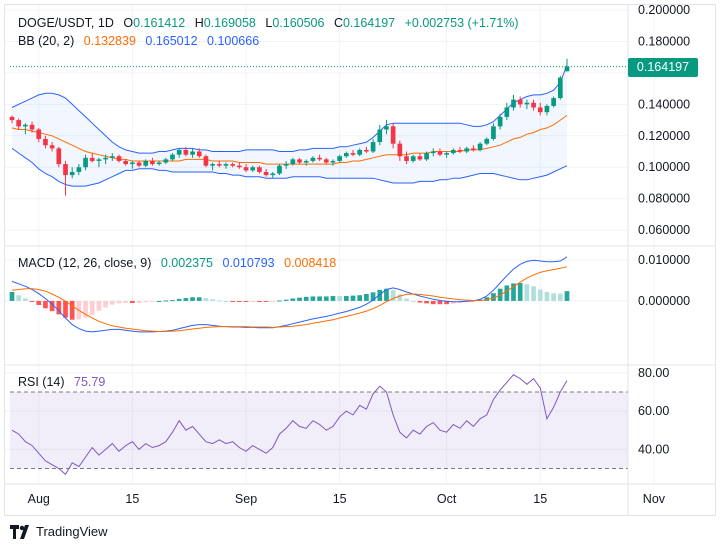  I want to click on tradingview-logo: TradingView, so click(59, 531).